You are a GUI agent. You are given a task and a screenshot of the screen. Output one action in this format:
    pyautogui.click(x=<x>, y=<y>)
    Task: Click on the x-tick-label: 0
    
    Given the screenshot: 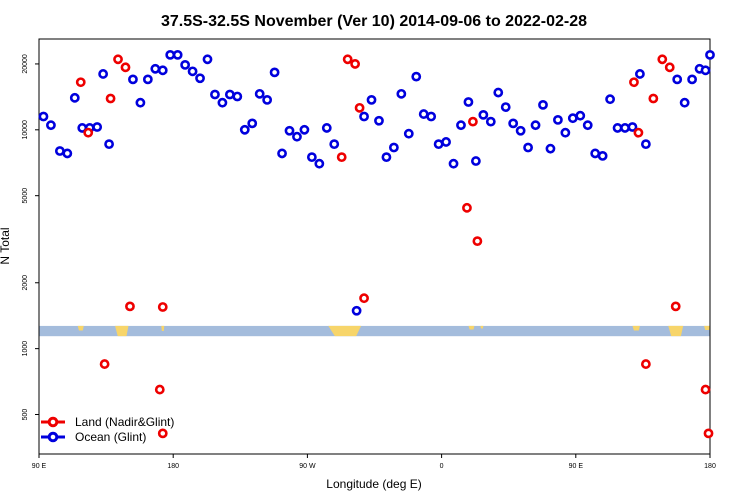 What is the action you would take?
    pyautogui.click(x=442, y=466)
    